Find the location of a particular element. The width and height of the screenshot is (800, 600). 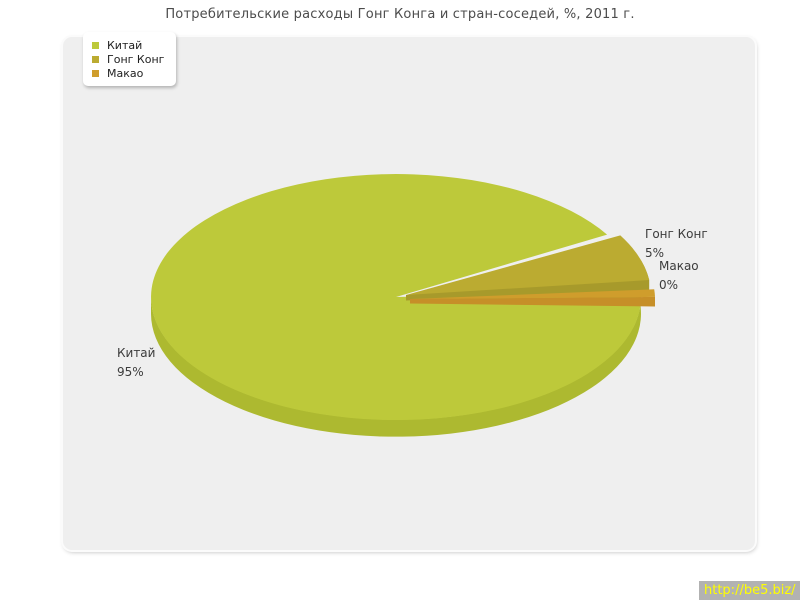

china-swatch-icon is located at coordinates (95, 45).